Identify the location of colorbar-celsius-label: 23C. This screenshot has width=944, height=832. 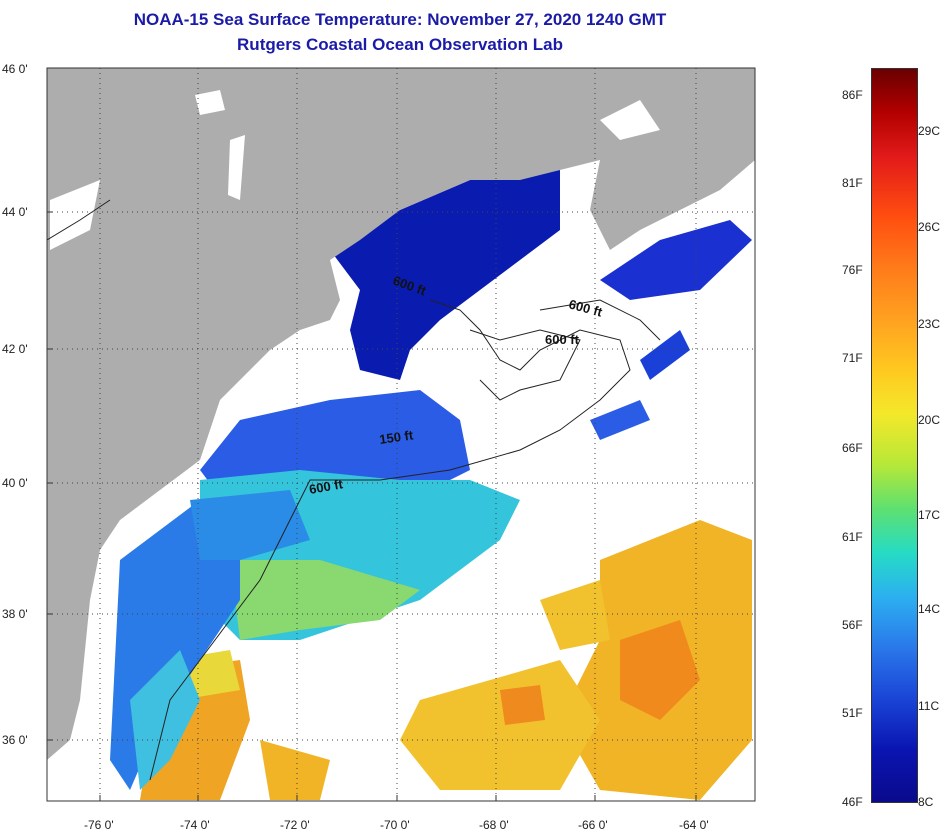
(929, 324).